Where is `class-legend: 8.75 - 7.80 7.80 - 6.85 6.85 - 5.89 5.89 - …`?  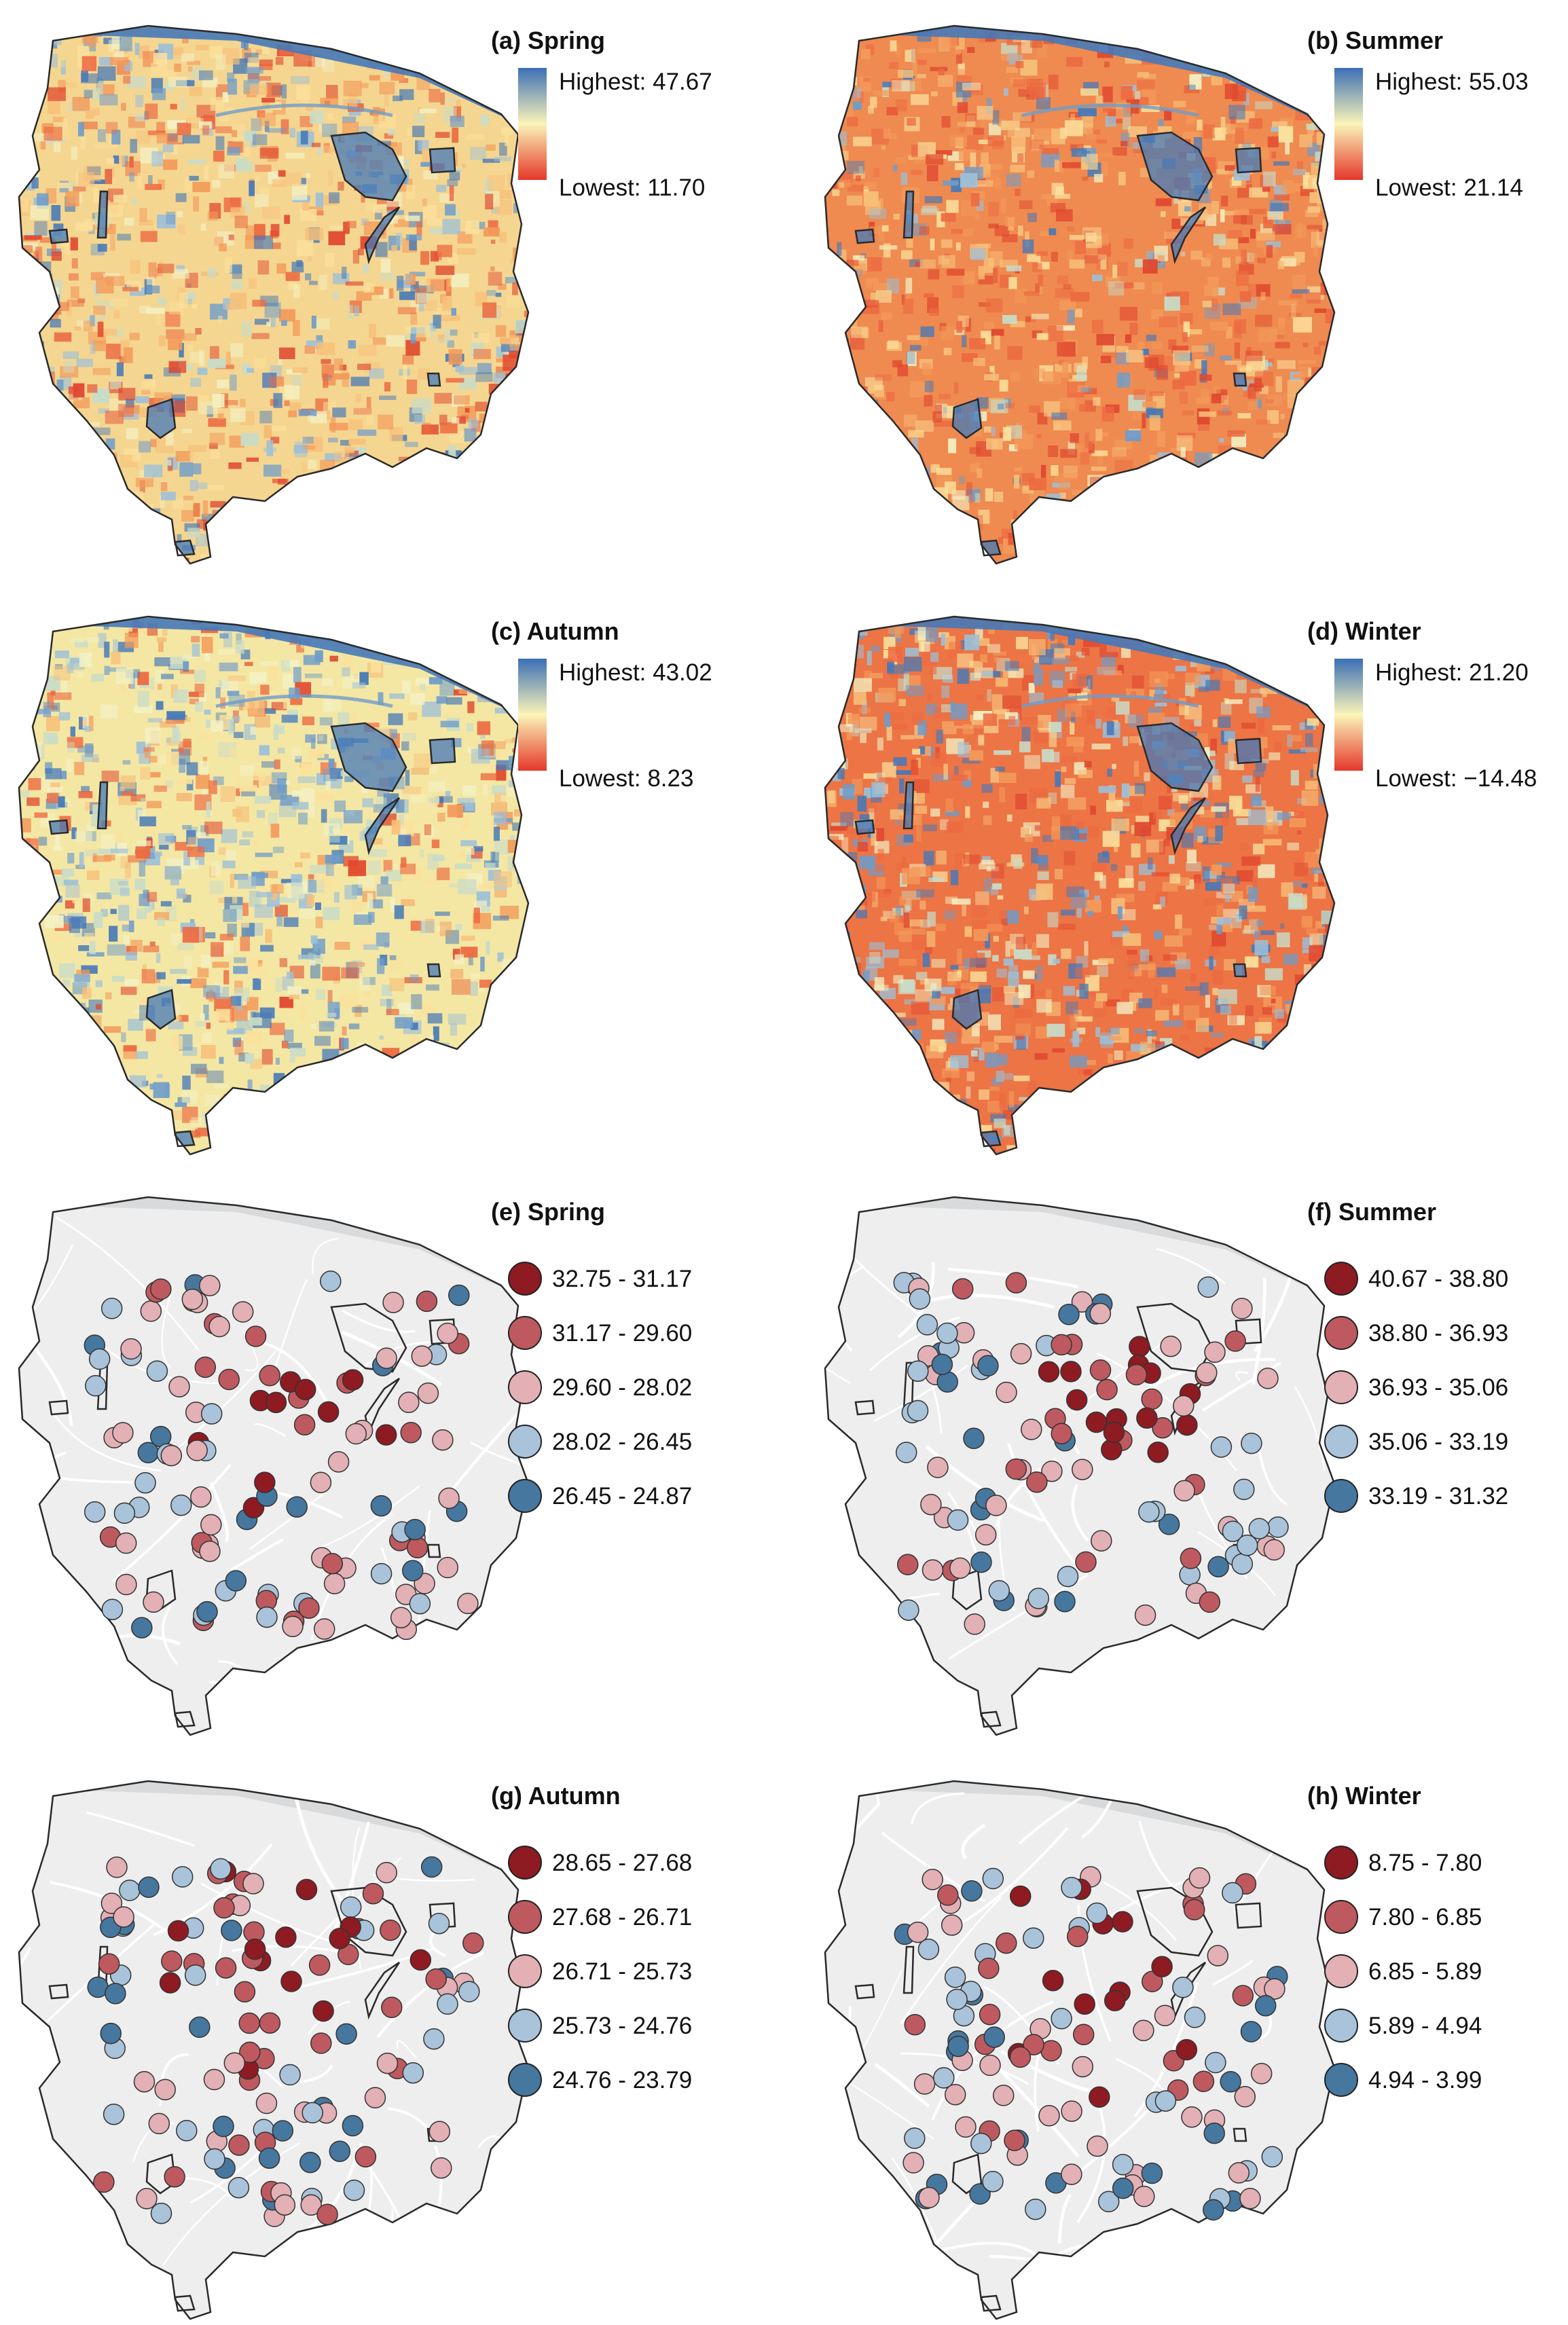
class-legend: 8.75 - 7.80 7.80 - 6.85 6.85 - 5.89 5.89 - … is located at coordinates (1403, 1971).